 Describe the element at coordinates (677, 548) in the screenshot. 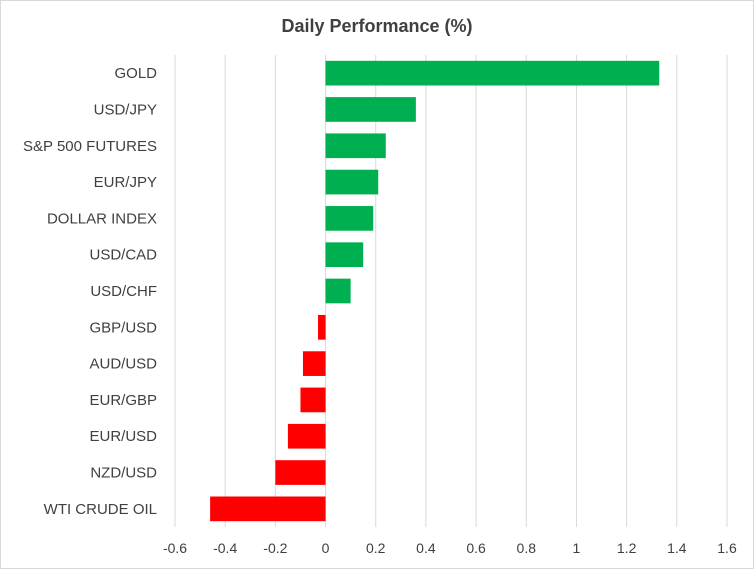

I see `x-tick-label: 1.4` at that location.